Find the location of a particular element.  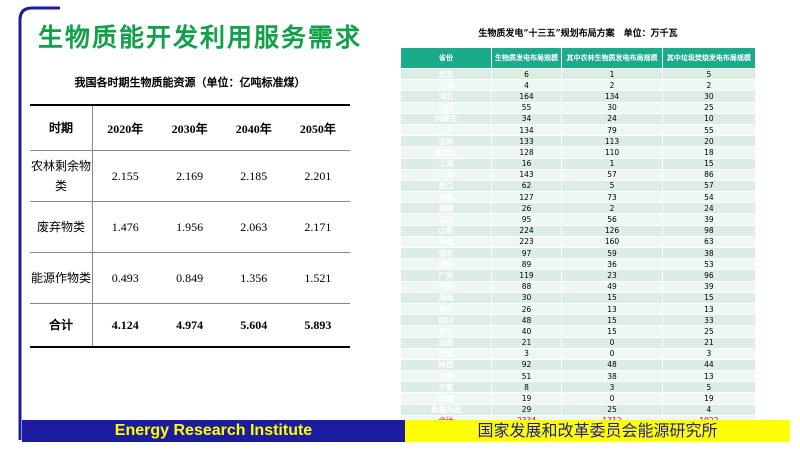

table-row: 安徽 127 73 54 is located at coordinates (578, 197).